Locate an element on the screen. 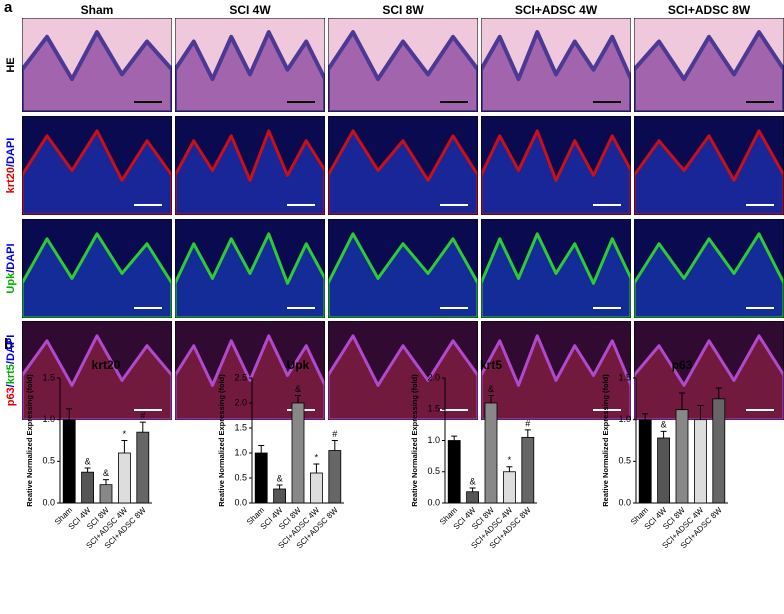 The image size is (784, 614). row-label-part: /DAPI is located at coordinates (11, 349).